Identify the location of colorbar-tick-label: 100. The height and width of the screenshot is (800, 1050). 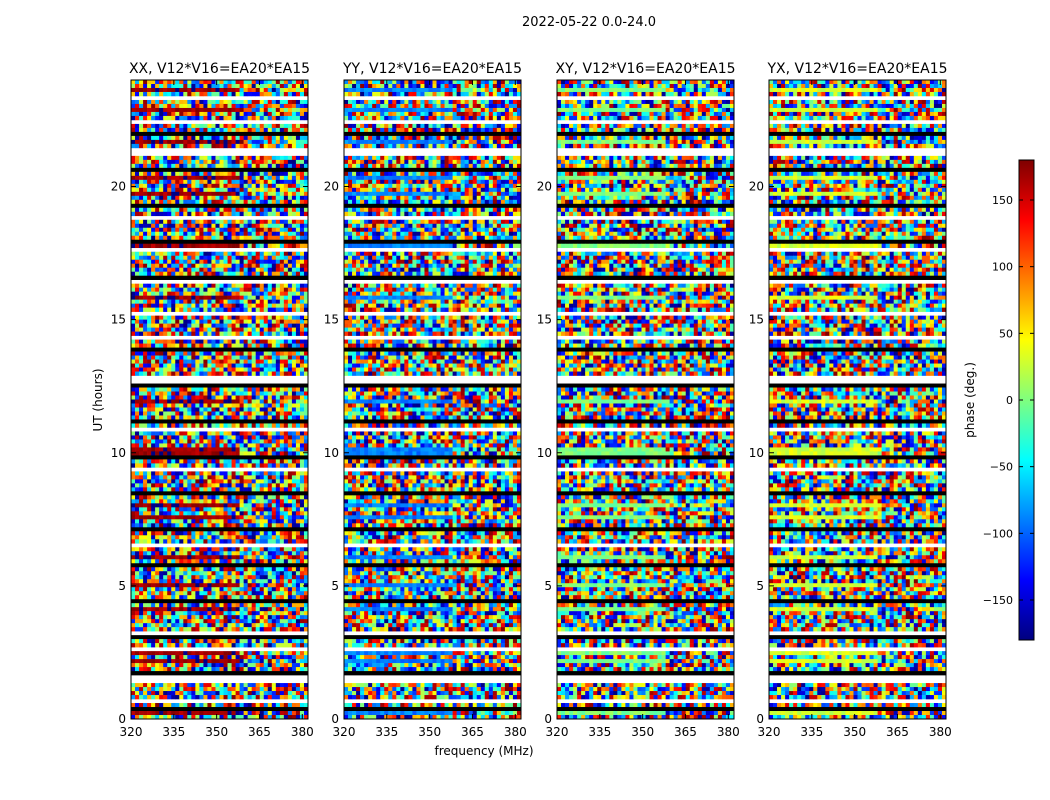
(1002, 267).